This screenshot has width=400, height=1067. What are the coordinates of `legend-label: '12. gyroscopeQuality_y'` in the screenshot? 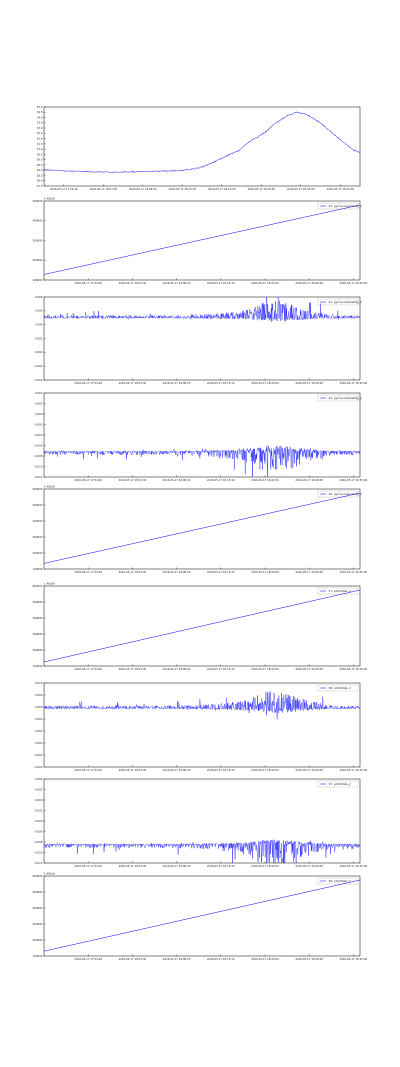 It's located at (345, 398).